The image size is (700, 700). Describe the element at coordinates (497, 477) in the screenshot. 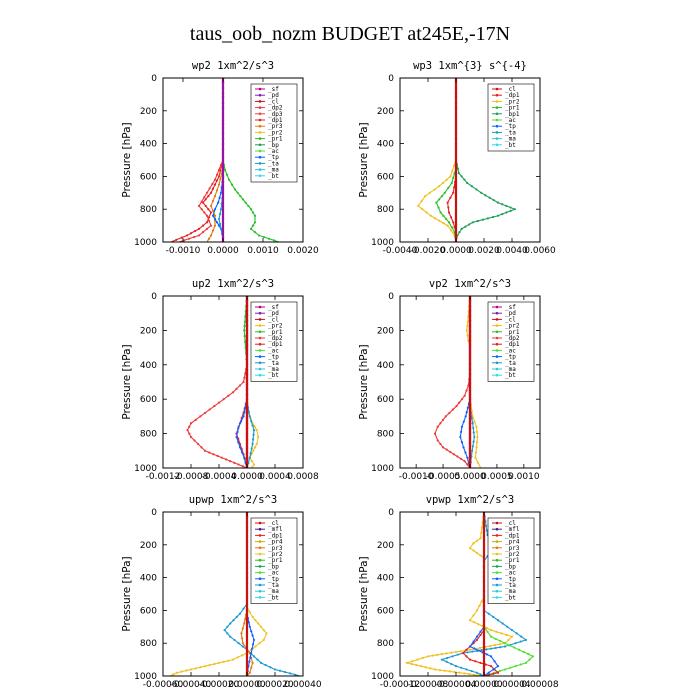

I see `x-tick-label: 0.0005` at that location.